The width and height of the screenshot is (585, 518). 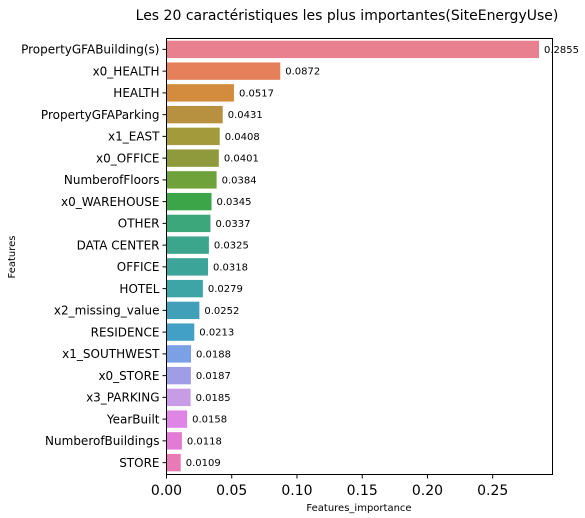 What do you see at coordinates (139, 289) in the screenshot?
I see `y-tick-label: HOTEL` at bounding box center [139, 289].